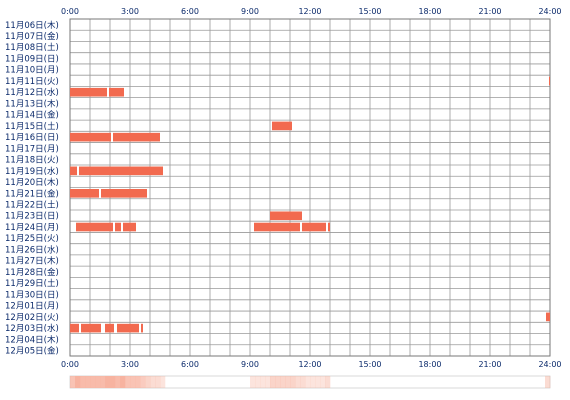  I want to click on day-label: 11月20日(木), so click(32, 182).